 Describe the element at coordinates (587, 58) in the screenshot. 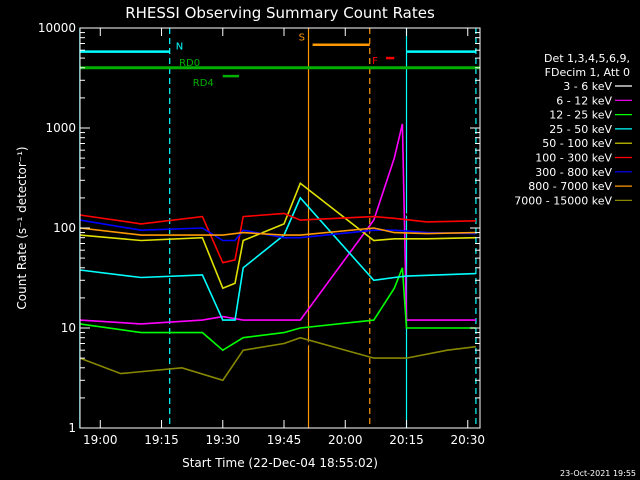

I see `legend-header-line-1: Det 1,3,4,5,6,9,` at that location.